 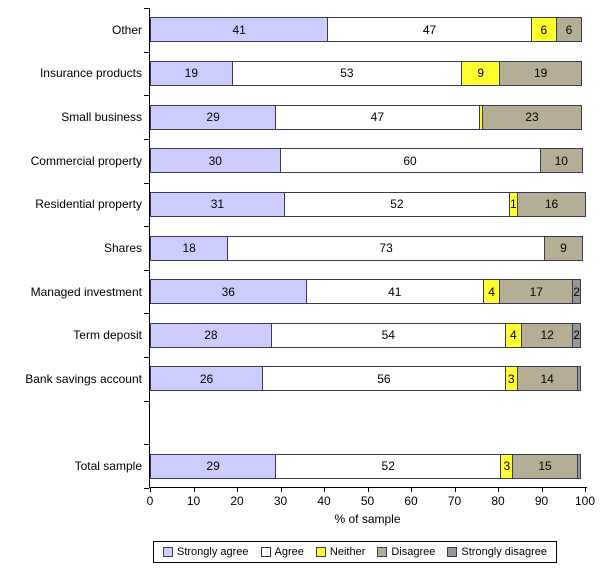 I want to click on bar-row: 41 47 6 6, so click(x=367, y=30).